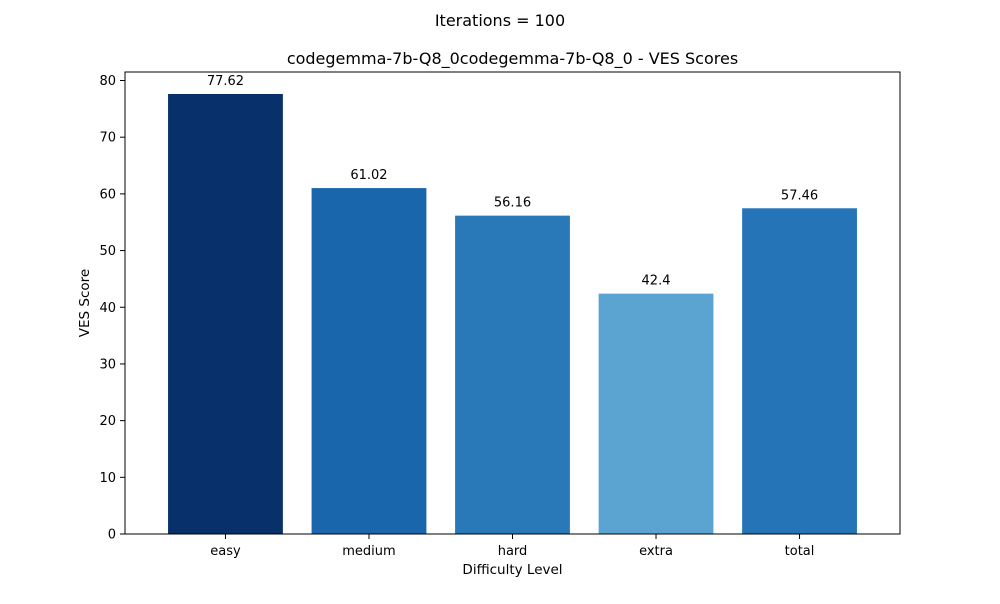 Image resolution: width=1000 pixels, height=604 pixels. What do you see at coordinates (107, 364) in the screenshot?
I see `y-tick-label-30: 30` at bounding box center [107, 364].